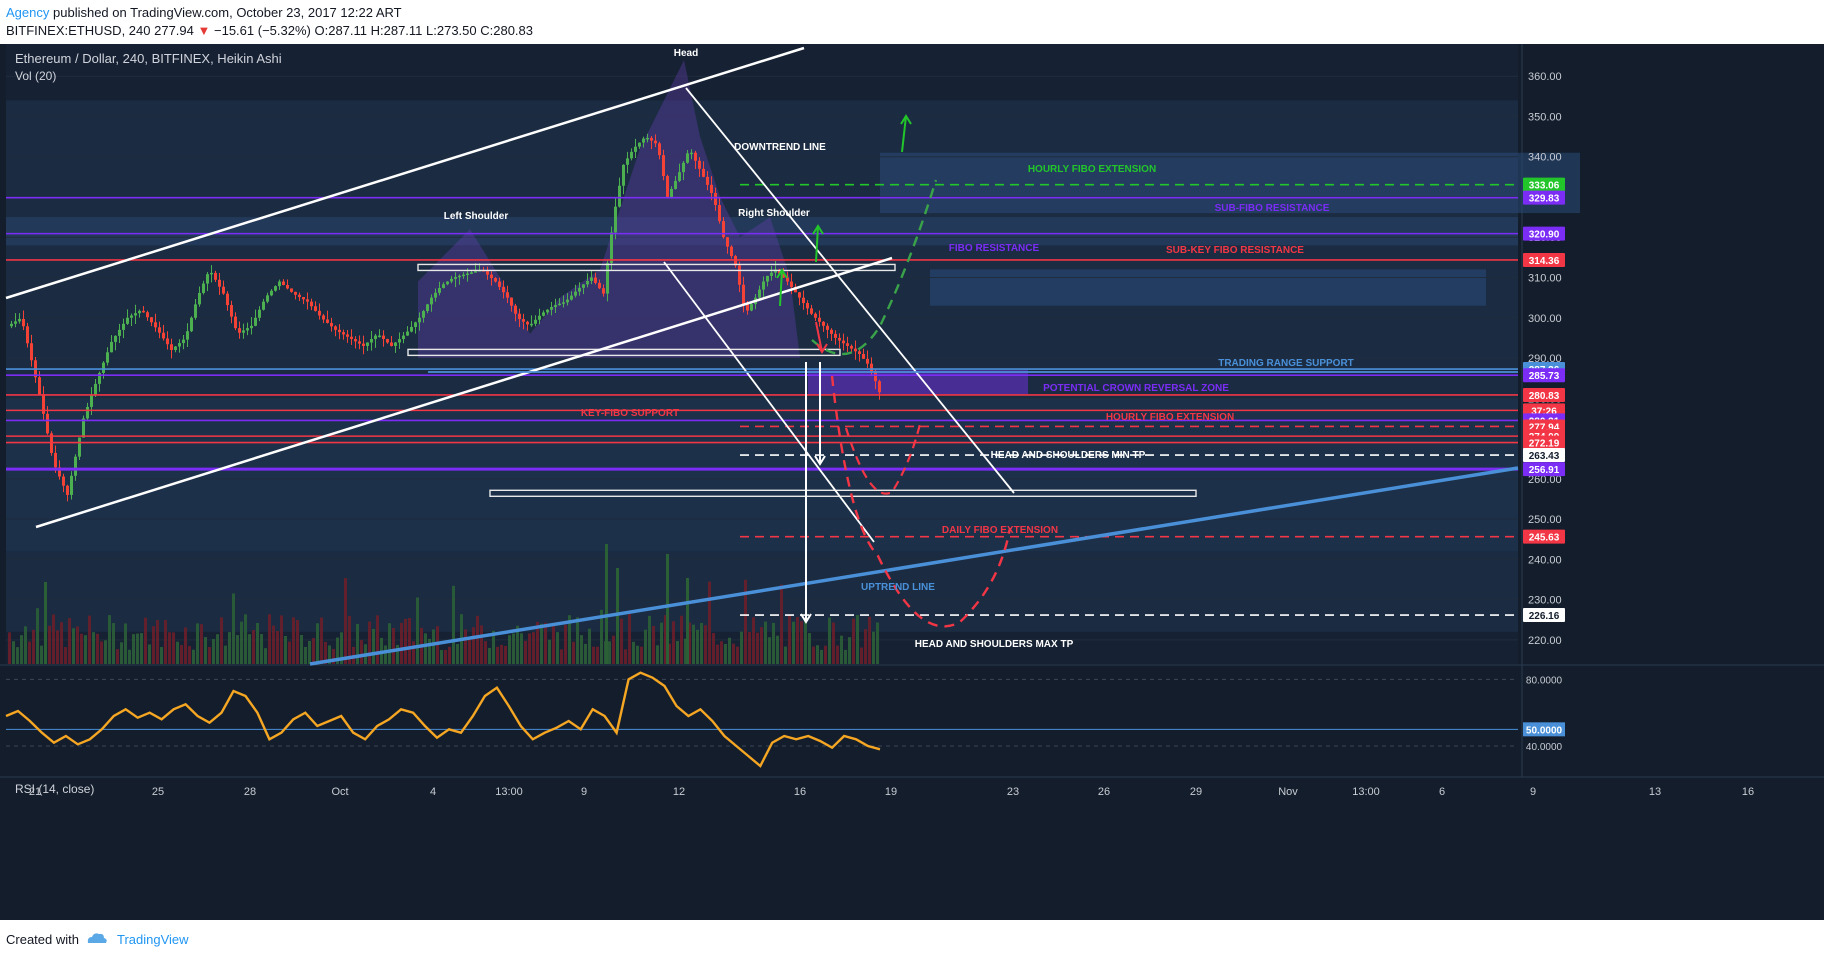  Describe the element at coordinates (35, 792) in the screenshot. I see `time-tick-label: 21` at that location.